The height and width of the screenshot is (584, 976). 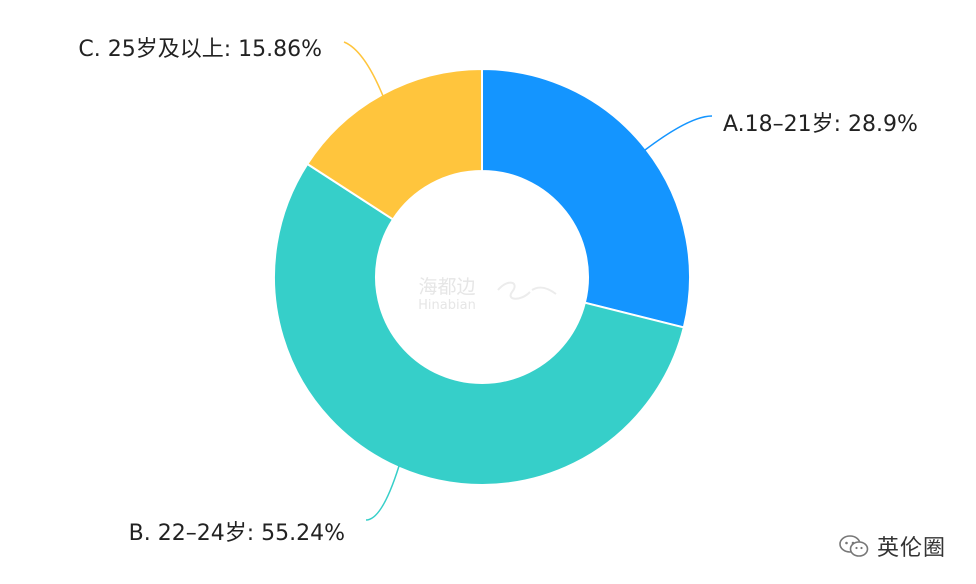 What do you see at coordinates (382, 493) in the screenshot?
I see `leader-line-b` at bounding box center [382, 493].